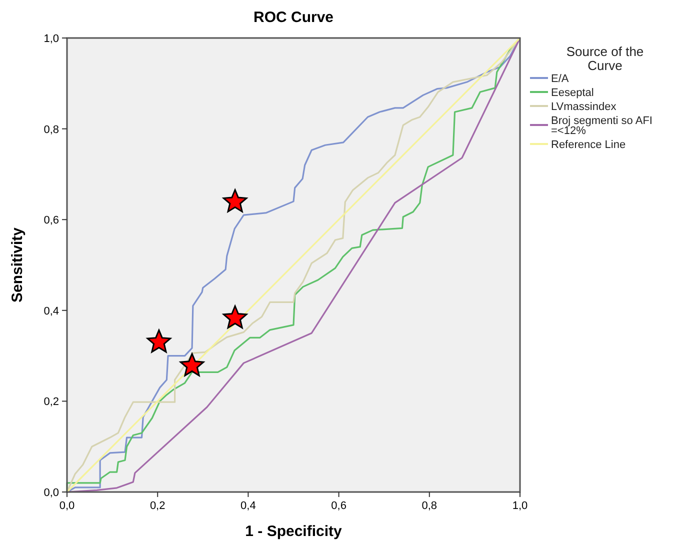  I want to click on x-tick-label: 0,0, so click(67, 506).